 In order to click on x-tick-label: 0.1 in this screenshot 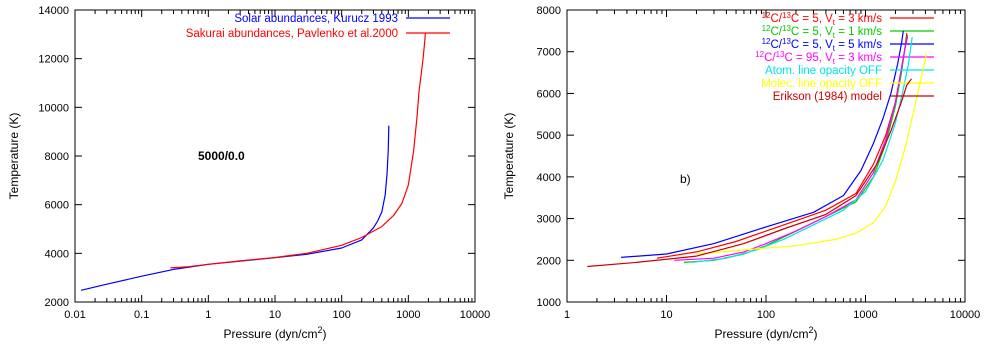, I will do `click(141, 315)`.